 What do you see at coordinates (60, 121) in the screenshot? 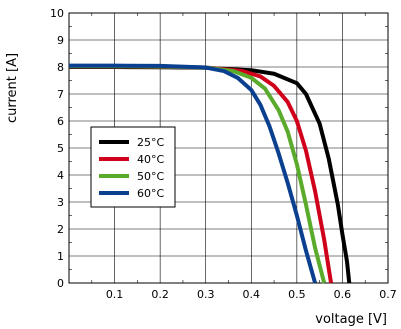
I see `y-tick-label: 6` at bounding box center [60, 121].